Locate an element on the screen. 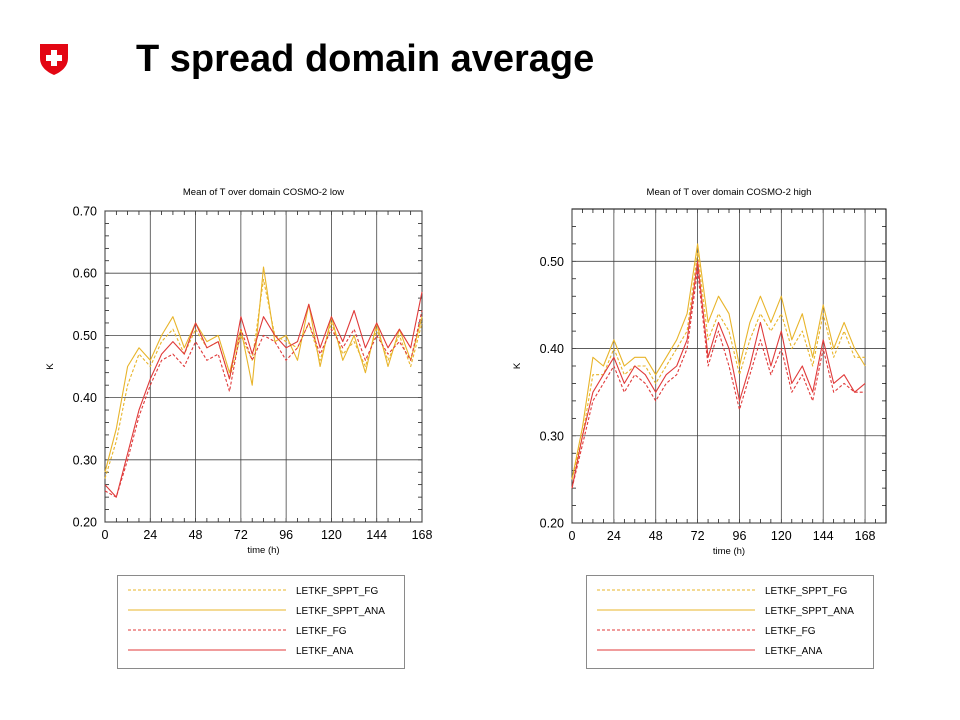  y-tick-label: 0.60 is located at coordinates (85, 274).